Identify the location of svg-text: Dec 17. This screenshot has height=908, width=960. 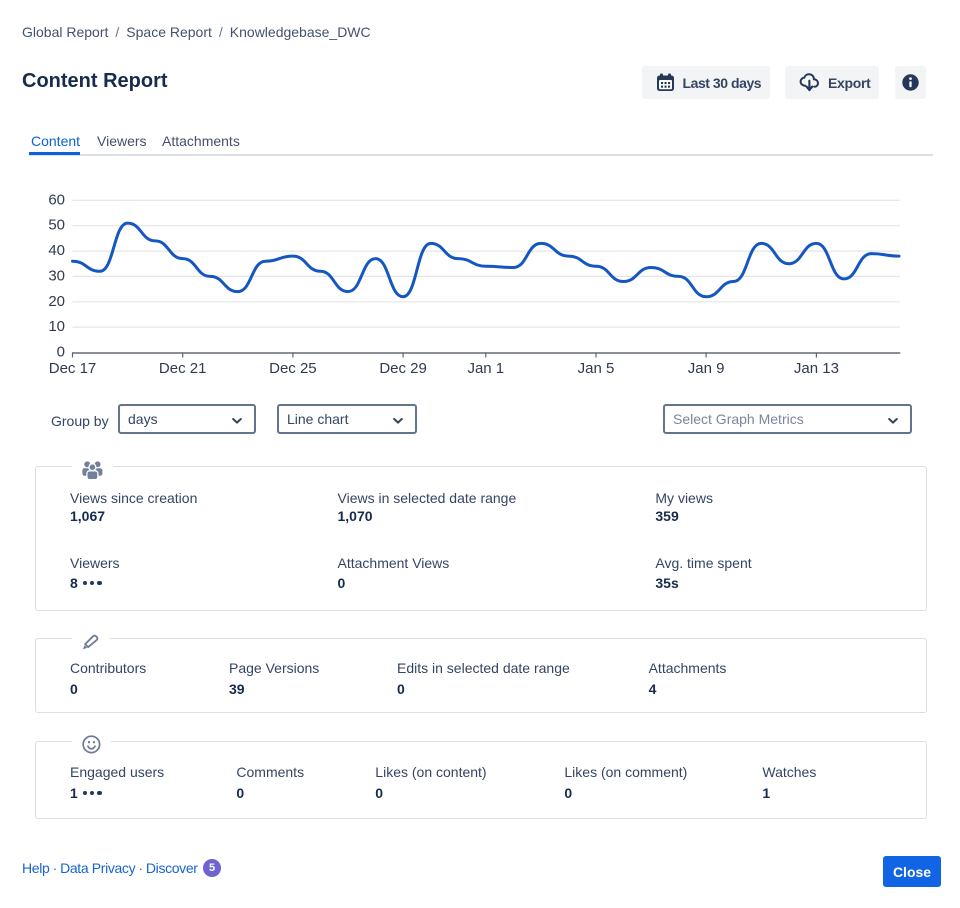
(73, 368).